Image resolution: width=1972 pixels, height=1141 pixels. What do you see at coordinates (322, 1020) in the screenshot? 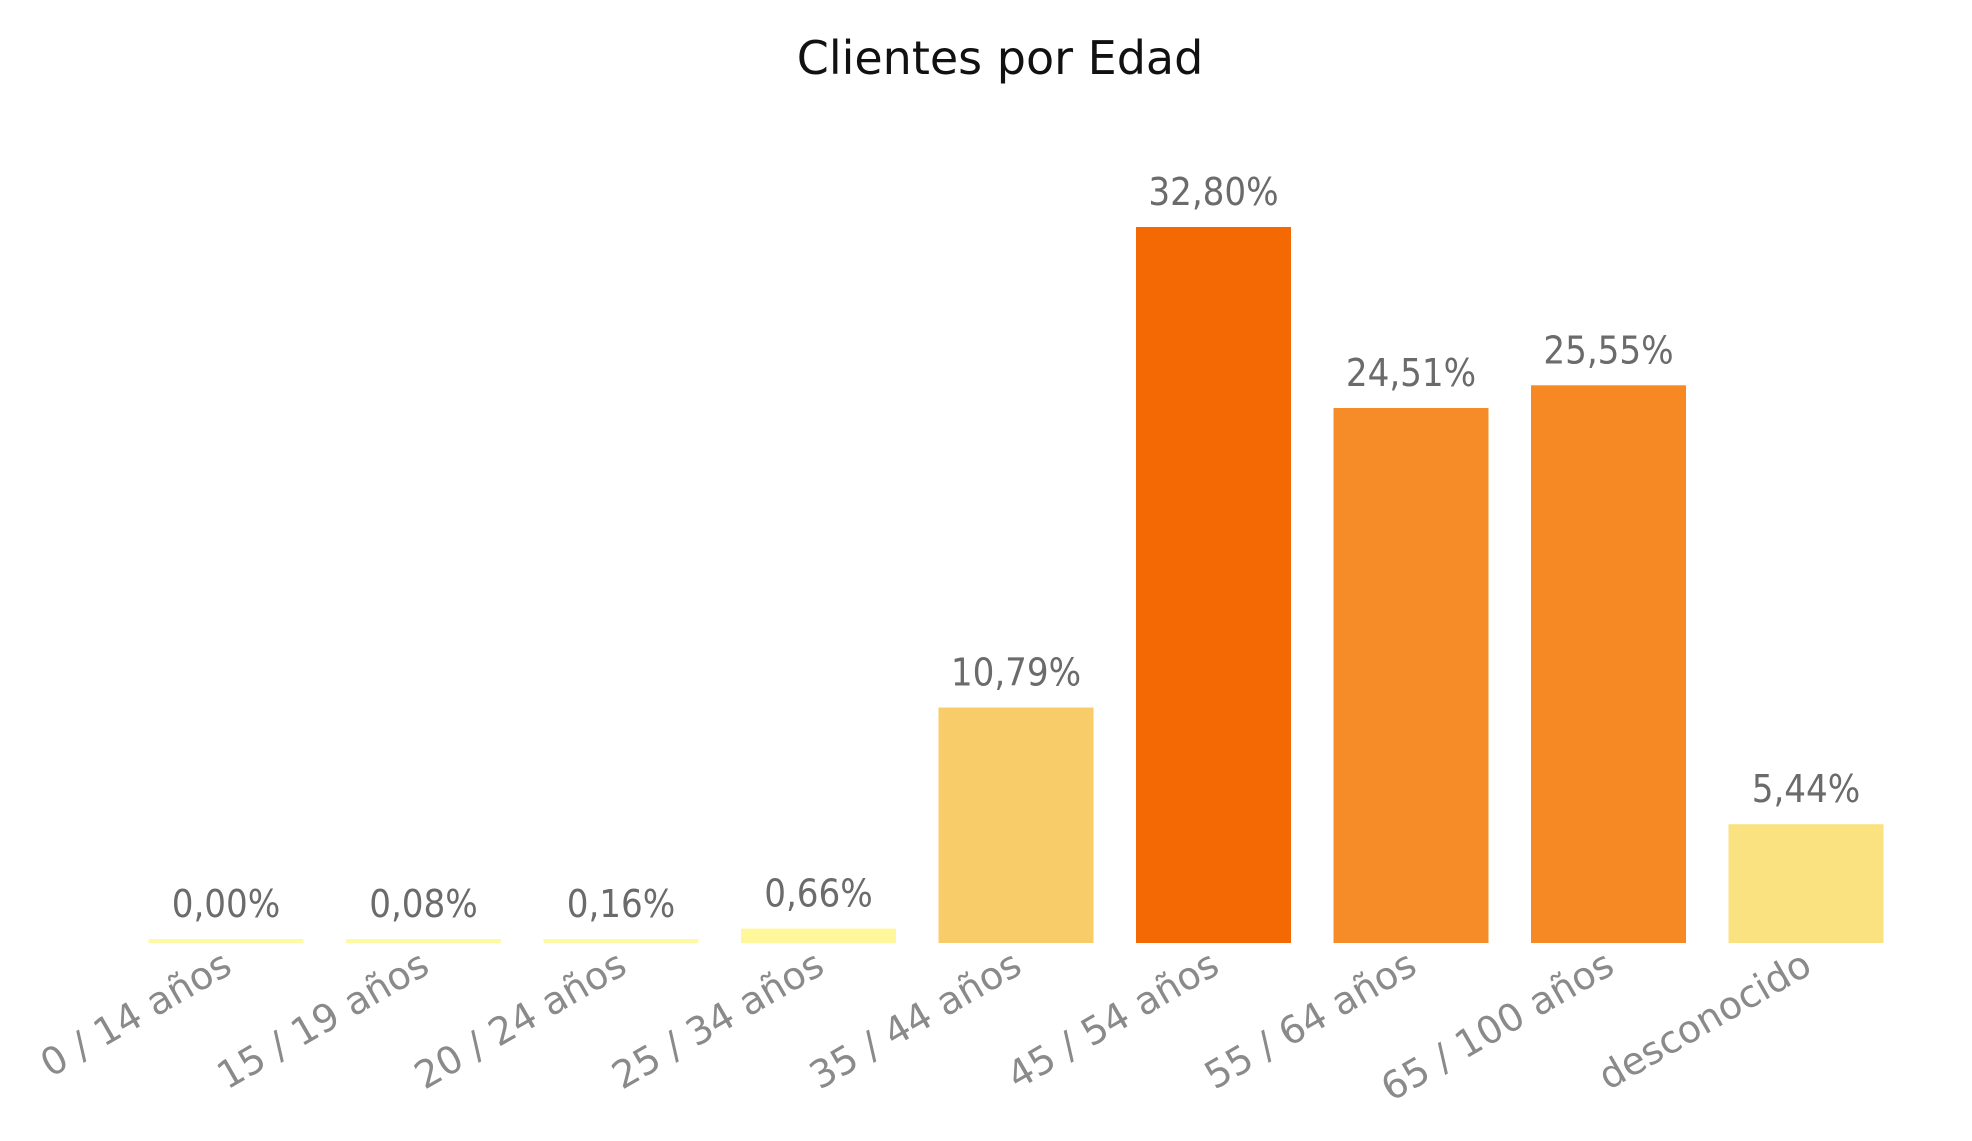
I see `x-tick-label-1: 15 / 19 años` at bounding box center [322, 1020].